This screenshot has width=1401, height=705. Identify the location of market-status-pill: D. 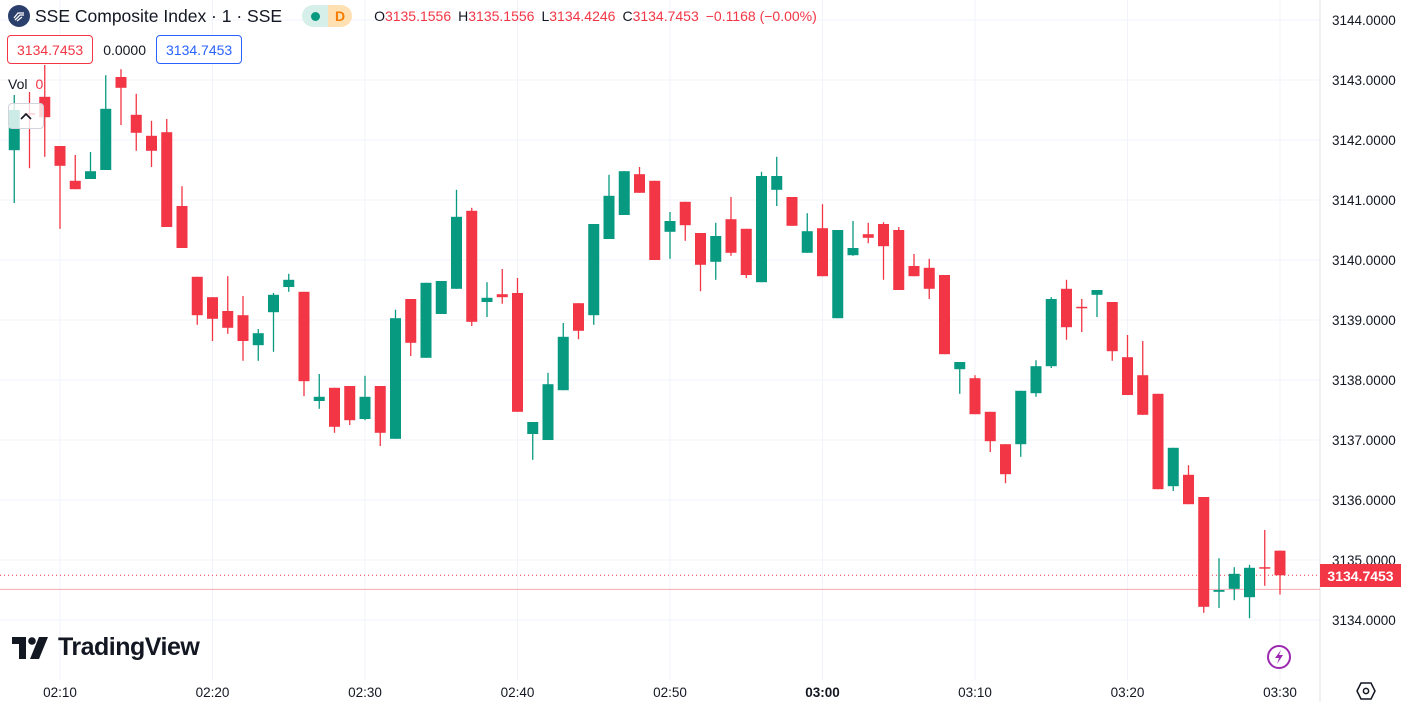
(327, 16).